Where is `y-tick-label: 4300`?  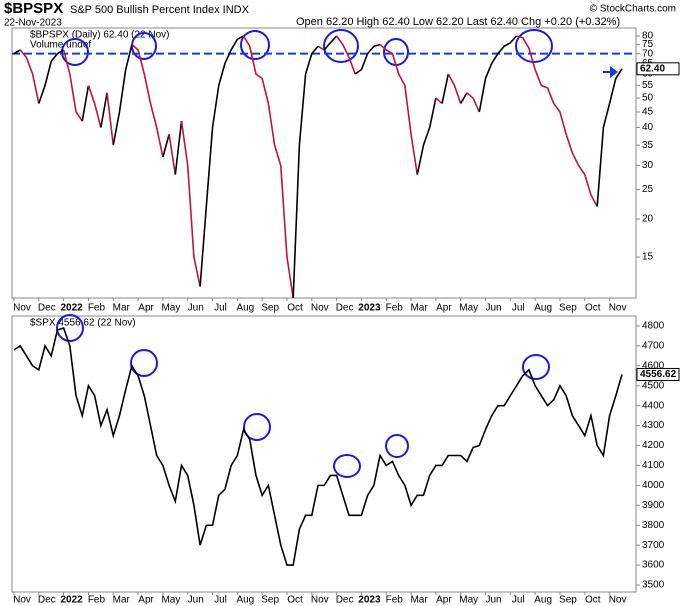 y-tick-label: 4300 is located at coordinates (653, 425).